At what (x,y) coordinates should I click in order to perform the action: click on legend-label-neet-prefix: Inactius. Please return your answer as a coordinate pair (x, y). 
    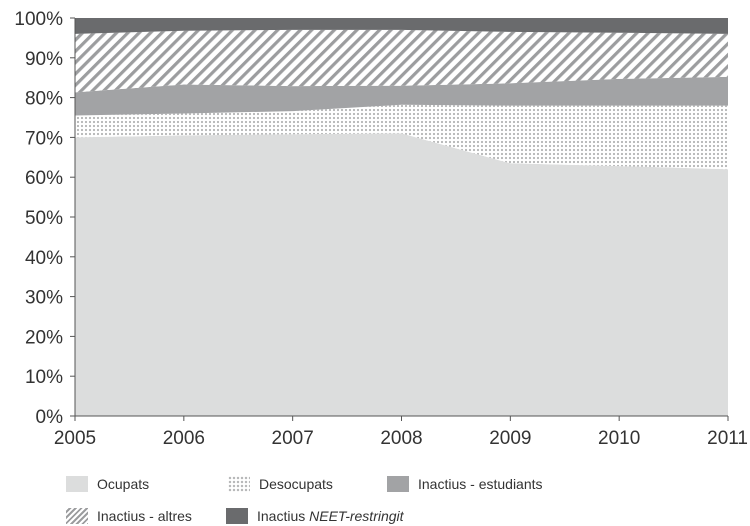
    Looking at the image, I should click on (283, 516).